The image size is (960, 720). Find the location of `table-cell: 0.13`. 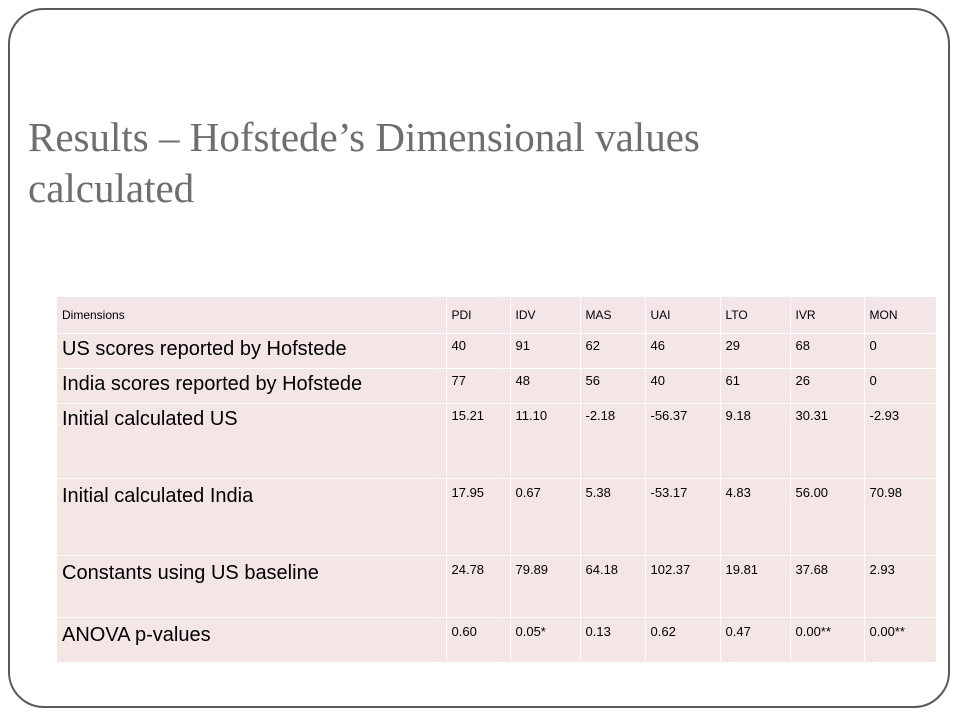

table-cell: 0.13 is located at coordinates (613, 640).